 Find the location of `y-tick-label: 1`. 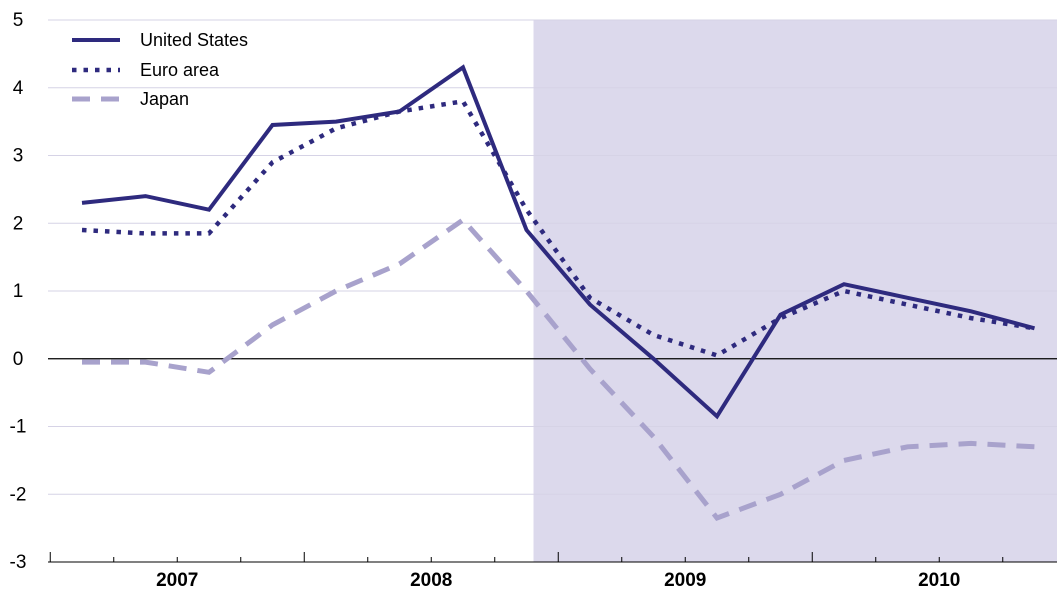

y-tick-label: 1 is located at coordinates (18, 291).